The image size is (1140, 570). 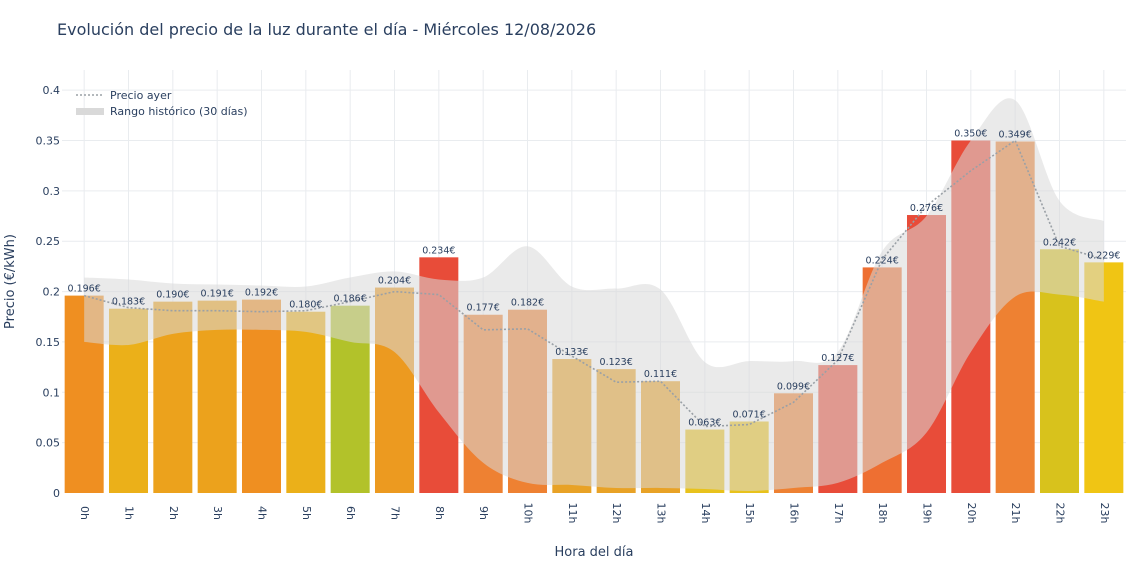 What do you see at coordinates (52, 191) in the screenshot?
I see `y-tick-label: 0.3` at bounding box center [52, 191].